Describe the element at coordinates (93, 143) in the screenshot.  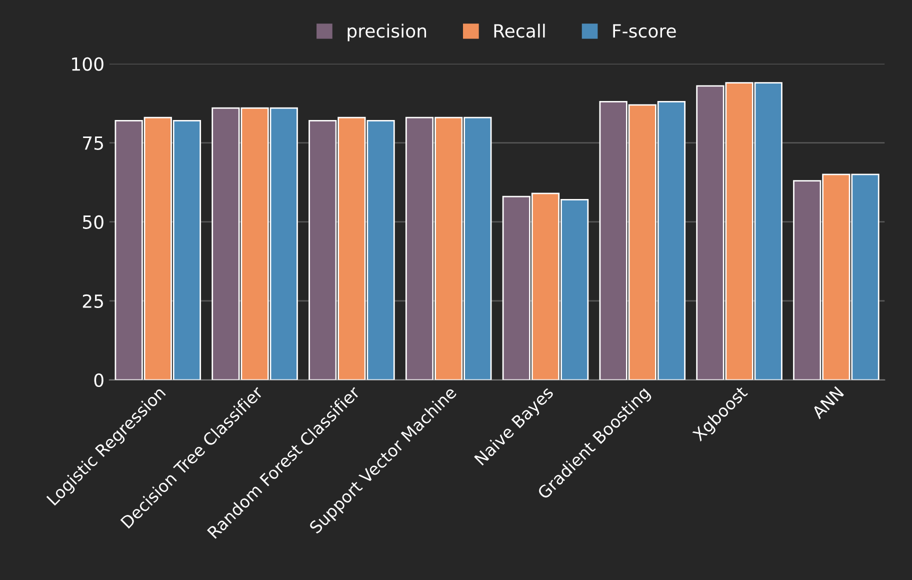
I see `y-tick-label: 75` at that location.